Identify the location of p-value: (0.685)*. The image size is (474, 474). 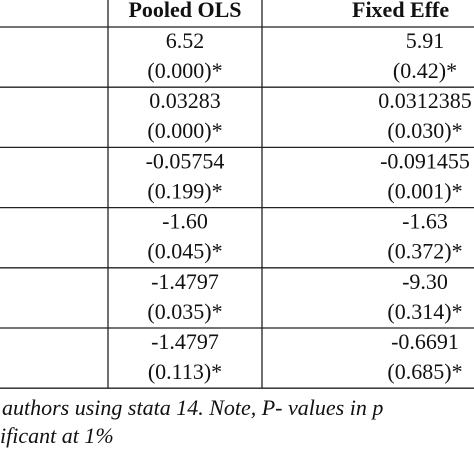
(424, 371).